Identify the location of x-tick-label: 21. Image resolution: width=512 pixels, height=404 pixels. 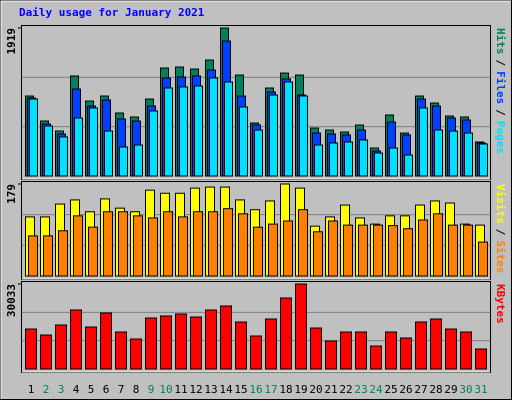
(330, 389).